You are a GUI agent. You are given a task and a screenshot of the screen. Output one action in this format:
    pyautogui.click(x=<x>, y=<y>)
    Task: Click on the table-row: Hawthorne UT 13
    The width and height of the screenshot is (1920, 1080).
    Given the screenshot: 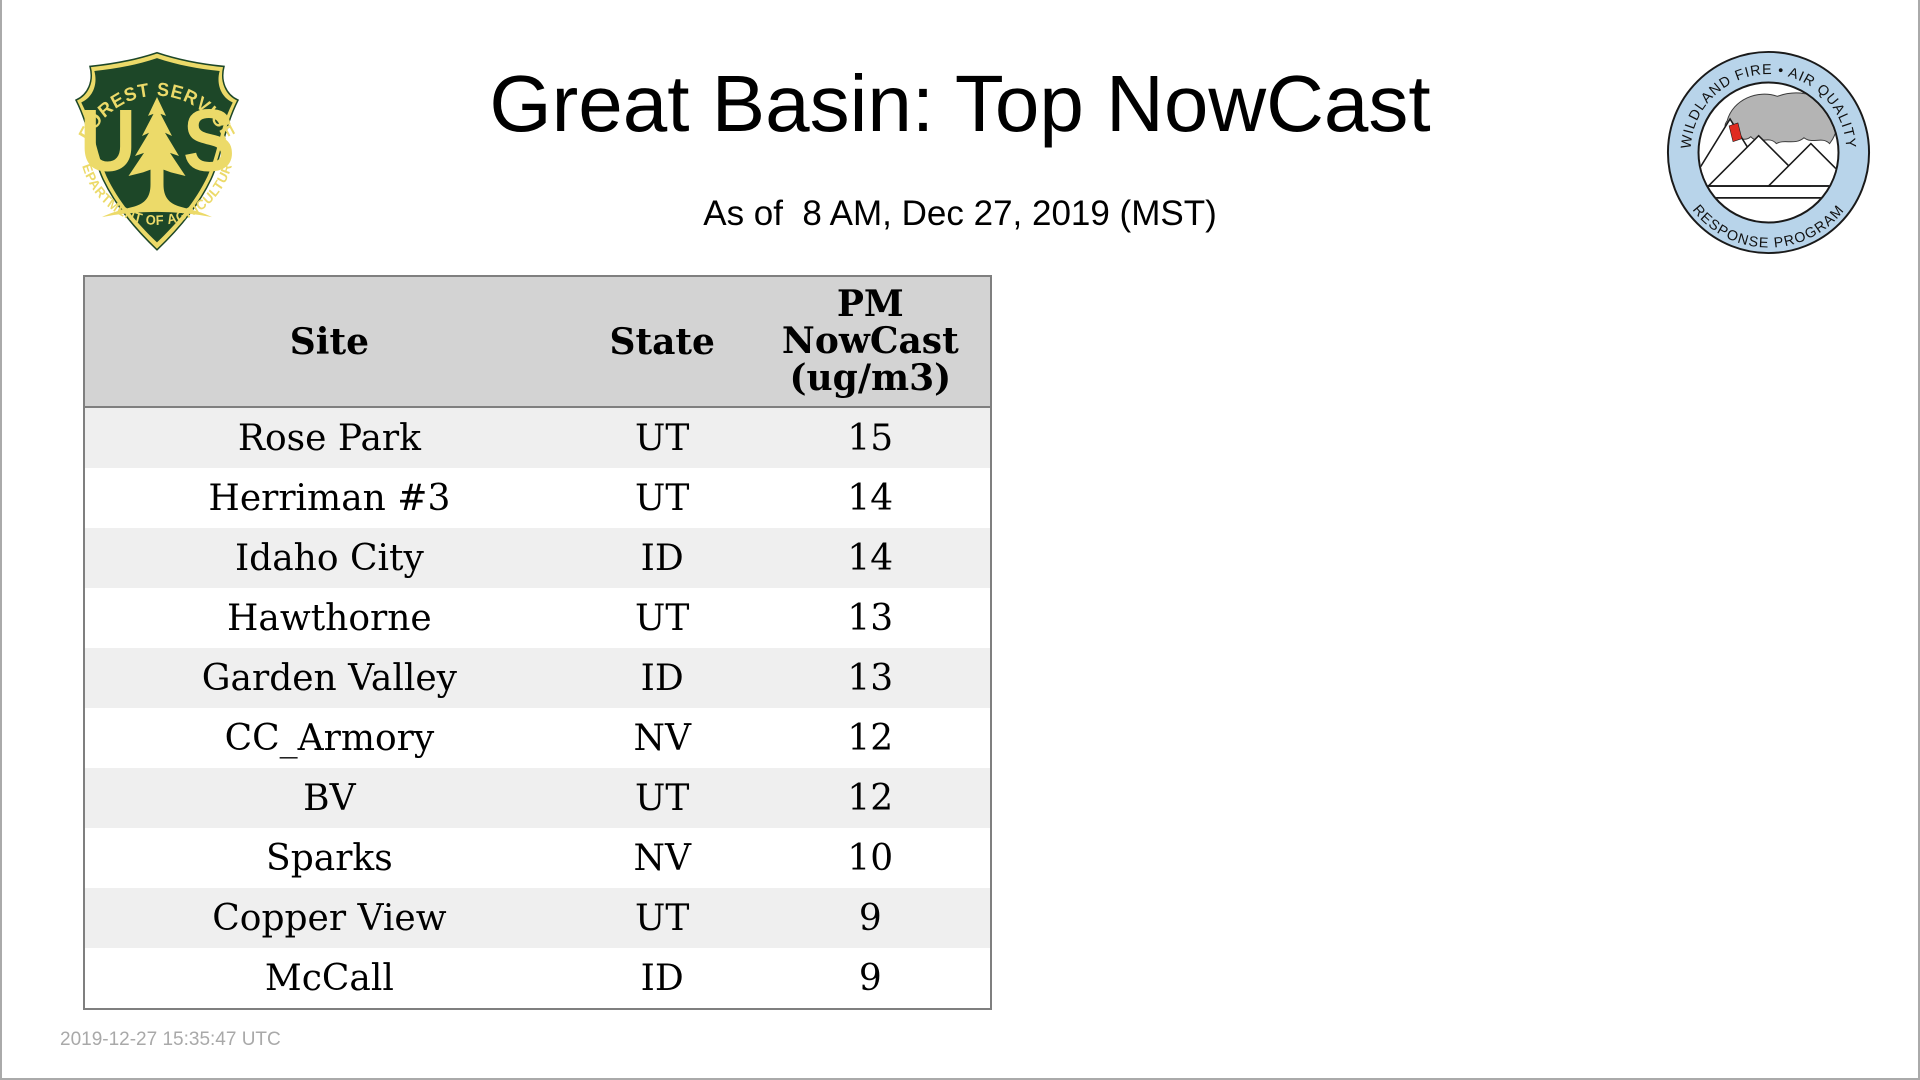 What is the action you would take?
    pyautogui.click(x=537, y=618)
    